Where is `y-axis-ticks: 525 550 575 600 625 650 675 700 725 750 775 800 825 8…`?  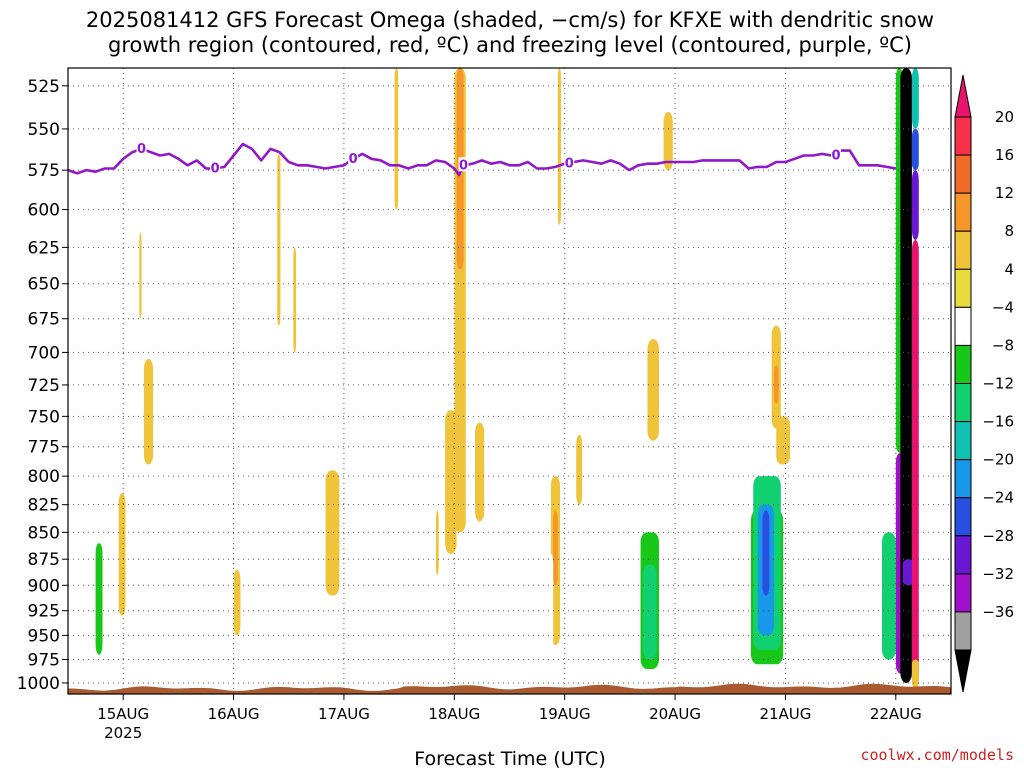 y-axis-ticks: 525 550 575 600 625 650 675 700 725 750 775 800 825 8… is located at coordinates (42, 385).